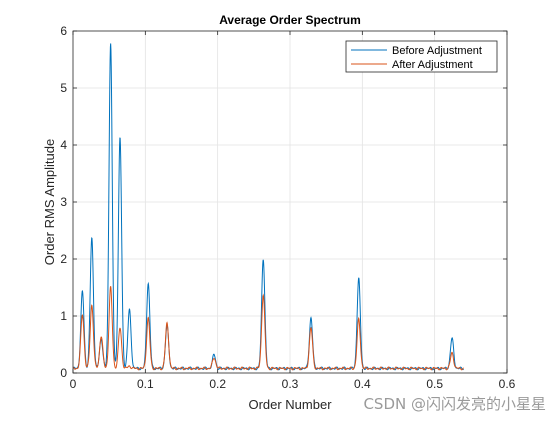 The width and height of the screenshot is (560, 425). I want to click on series-line-after, so click(268, 328).